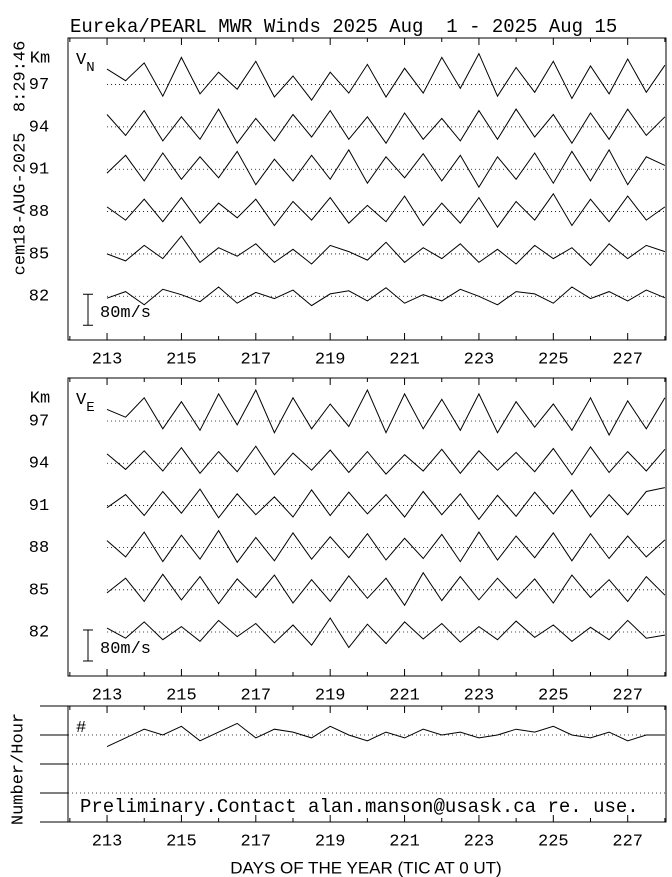 This screenshot has width=672, height=877. I want to click on timestamp: cem18-AUG-2025 8:29:46, so click(20, 158).